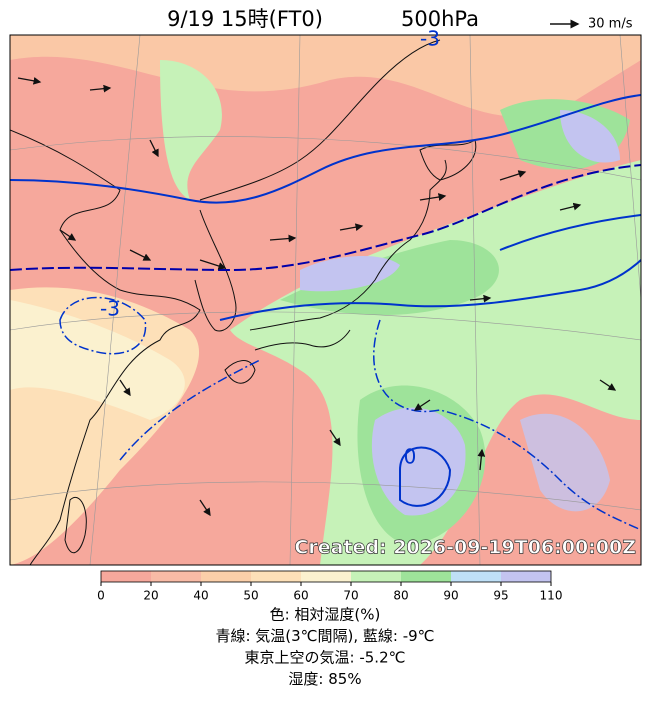  I want to click on colorbar-tick-label: 20, so click(150, 596).